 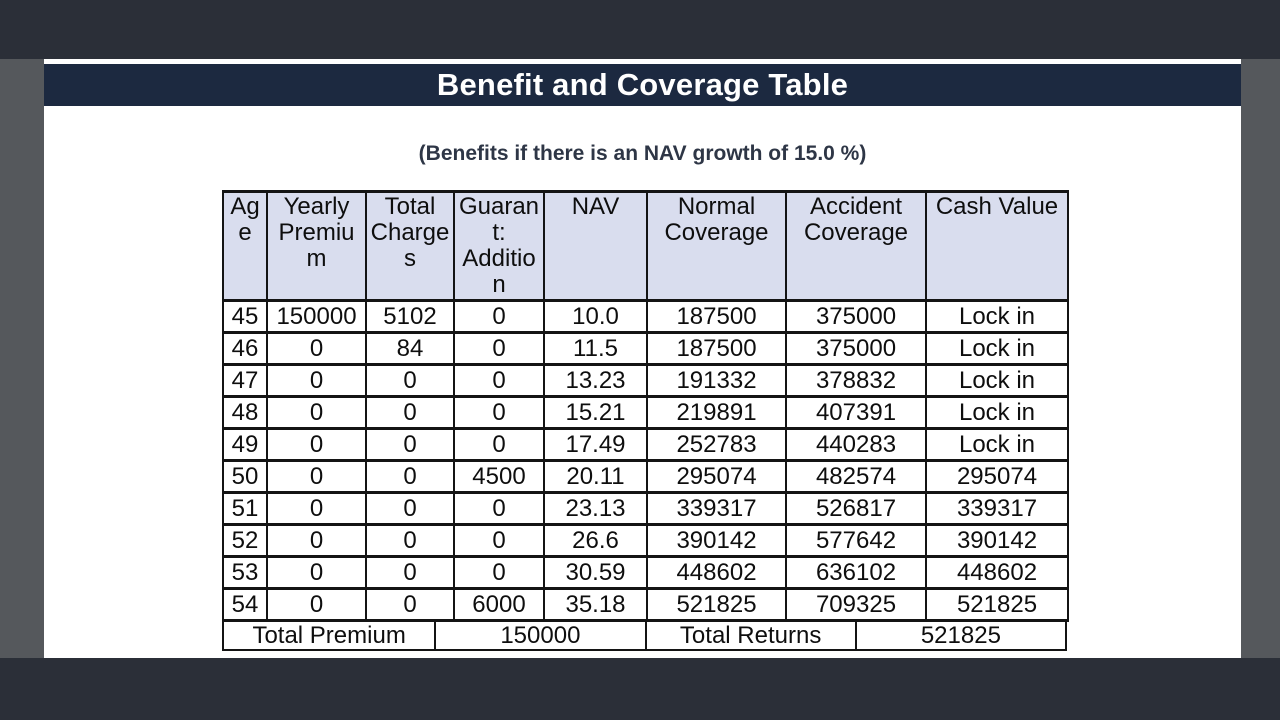 What do you see at coordinates (499, 246) in the screenshot?
I see `column-header: Guarant: Addition` at bounding box center [499, 246].